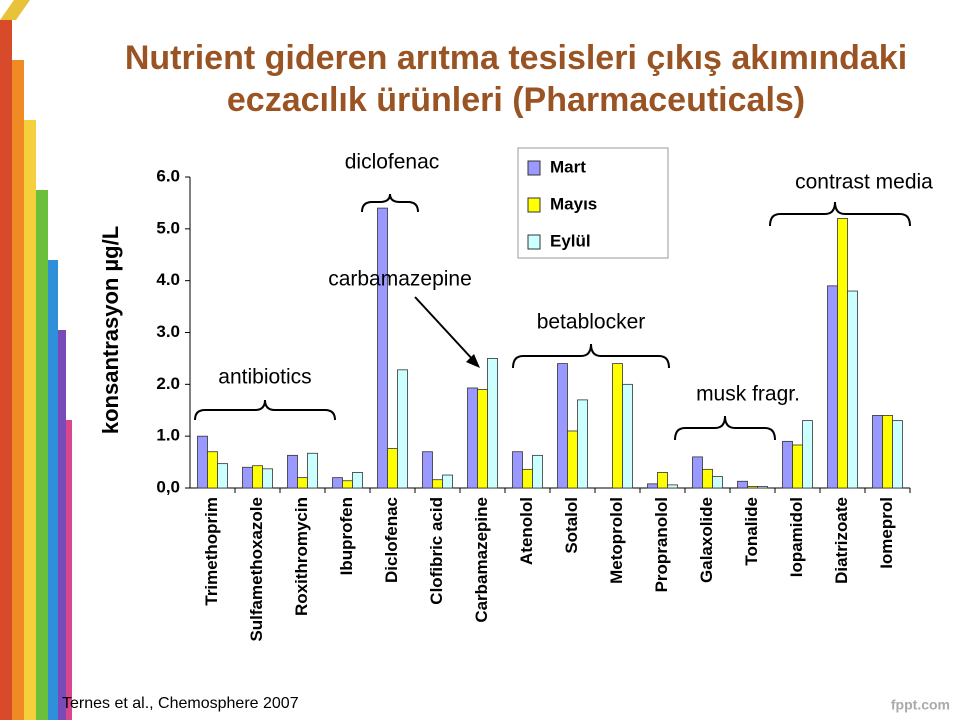 This screenshot has height=720, width=960. What do you see at coordinates (796, 537) in the screenshot?
I see `x-tick-label: Iopamidol` at bounding box center [796, 537].